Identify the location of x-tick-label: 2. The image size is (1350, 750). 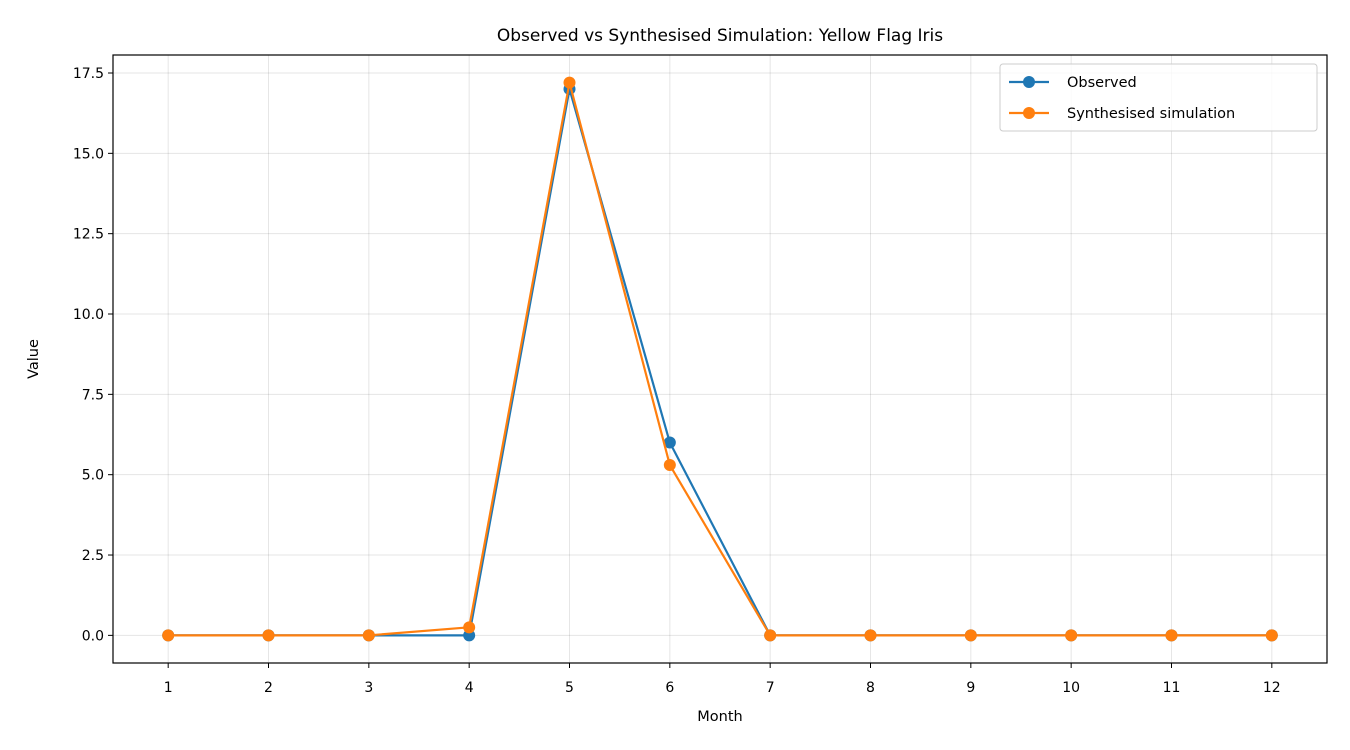
(268, 688).